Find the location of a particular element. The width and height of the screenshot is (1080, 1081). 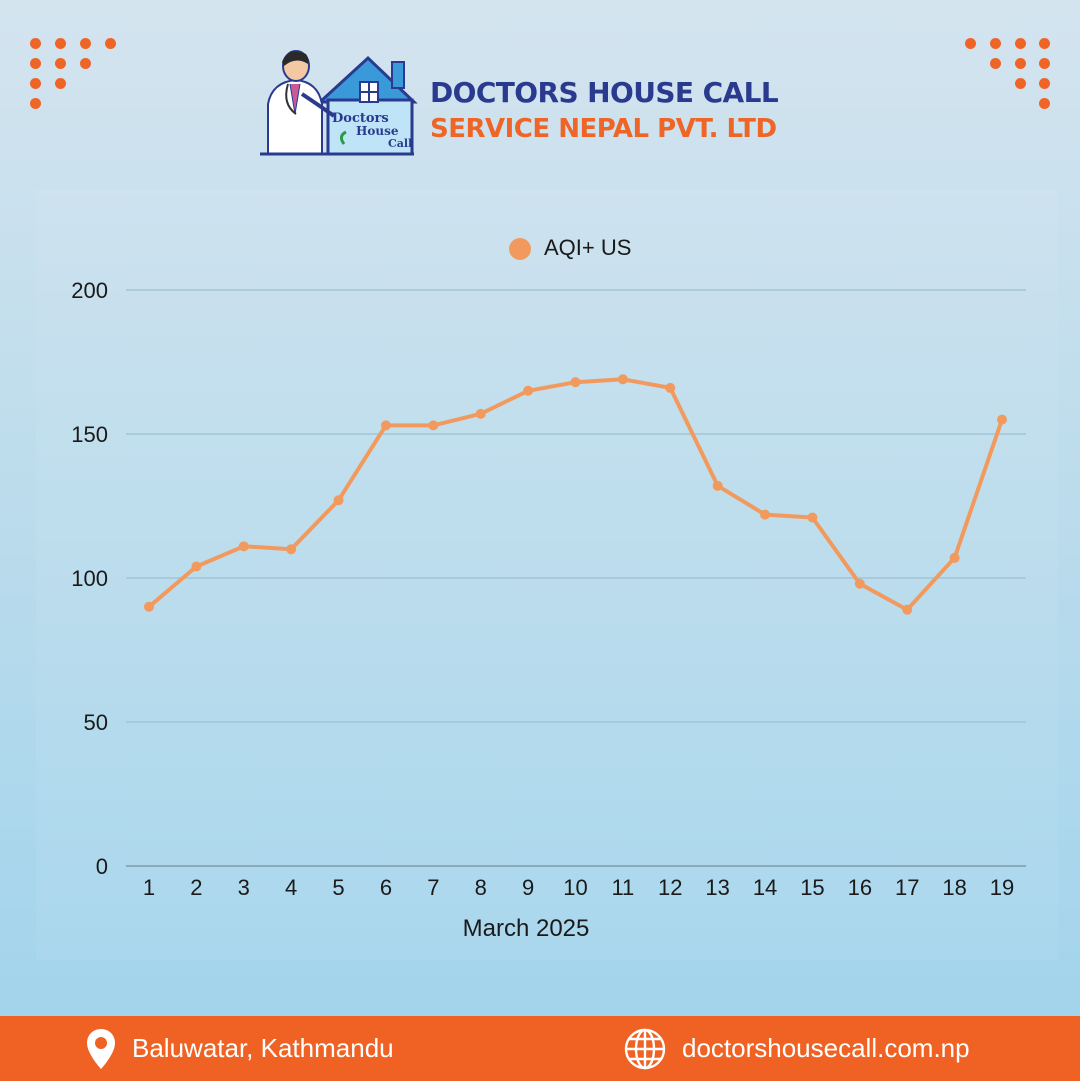

legend-label-aqi: AQI+ US is located at coordinates (587, 247).